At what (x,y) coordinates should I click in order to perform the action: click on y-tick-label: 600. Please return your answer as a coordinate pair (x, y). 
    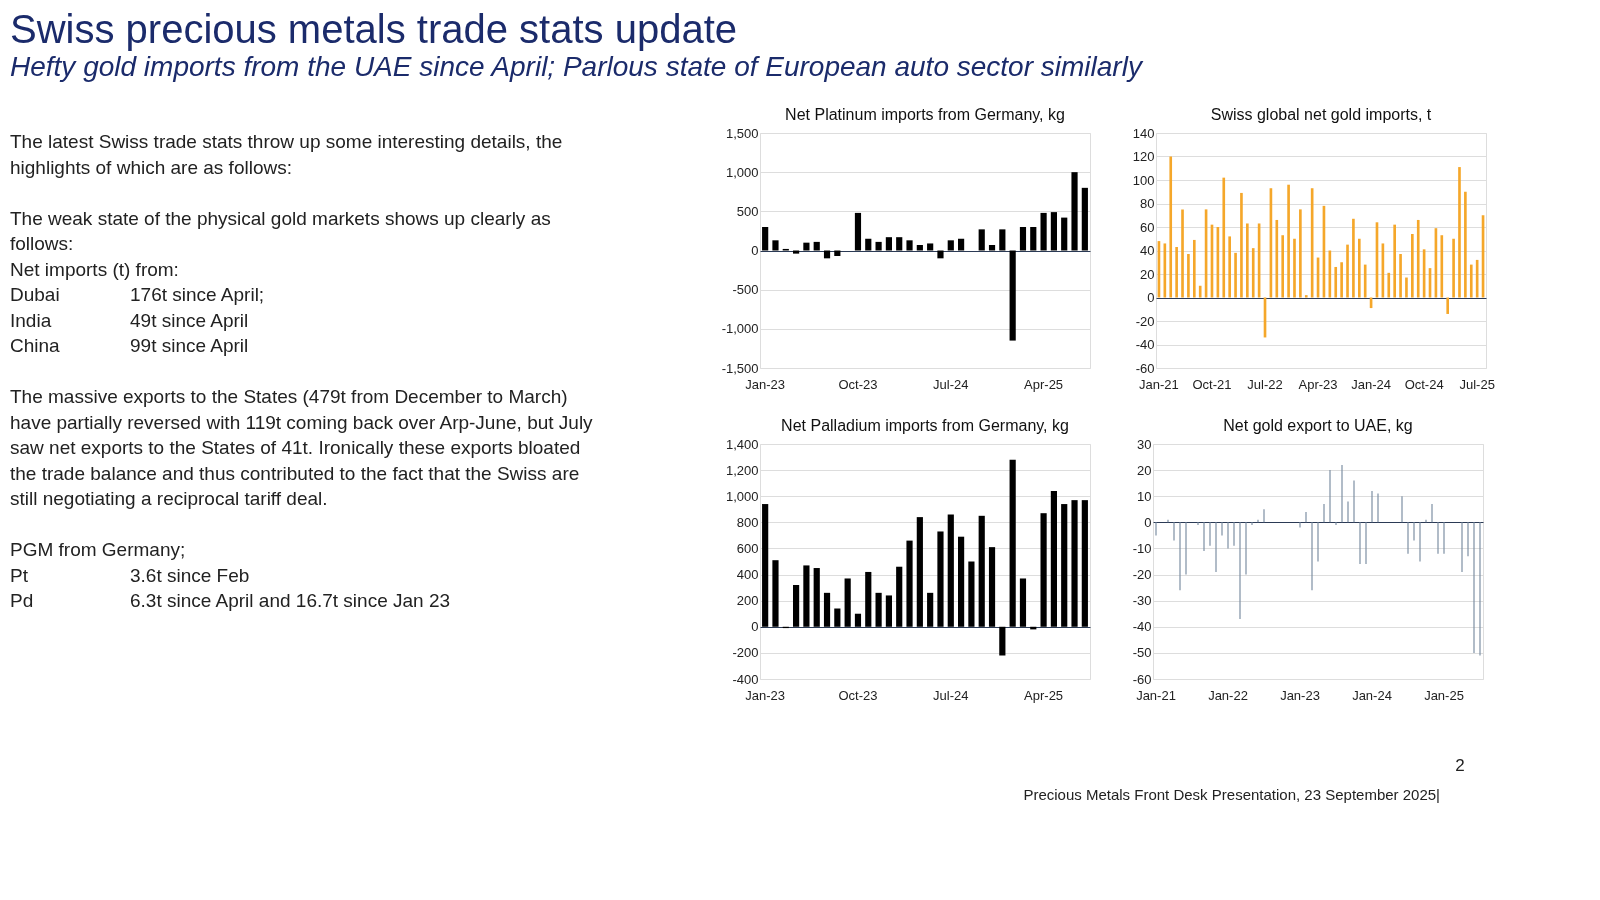
    Looking at the image, I should click on (747, 548).